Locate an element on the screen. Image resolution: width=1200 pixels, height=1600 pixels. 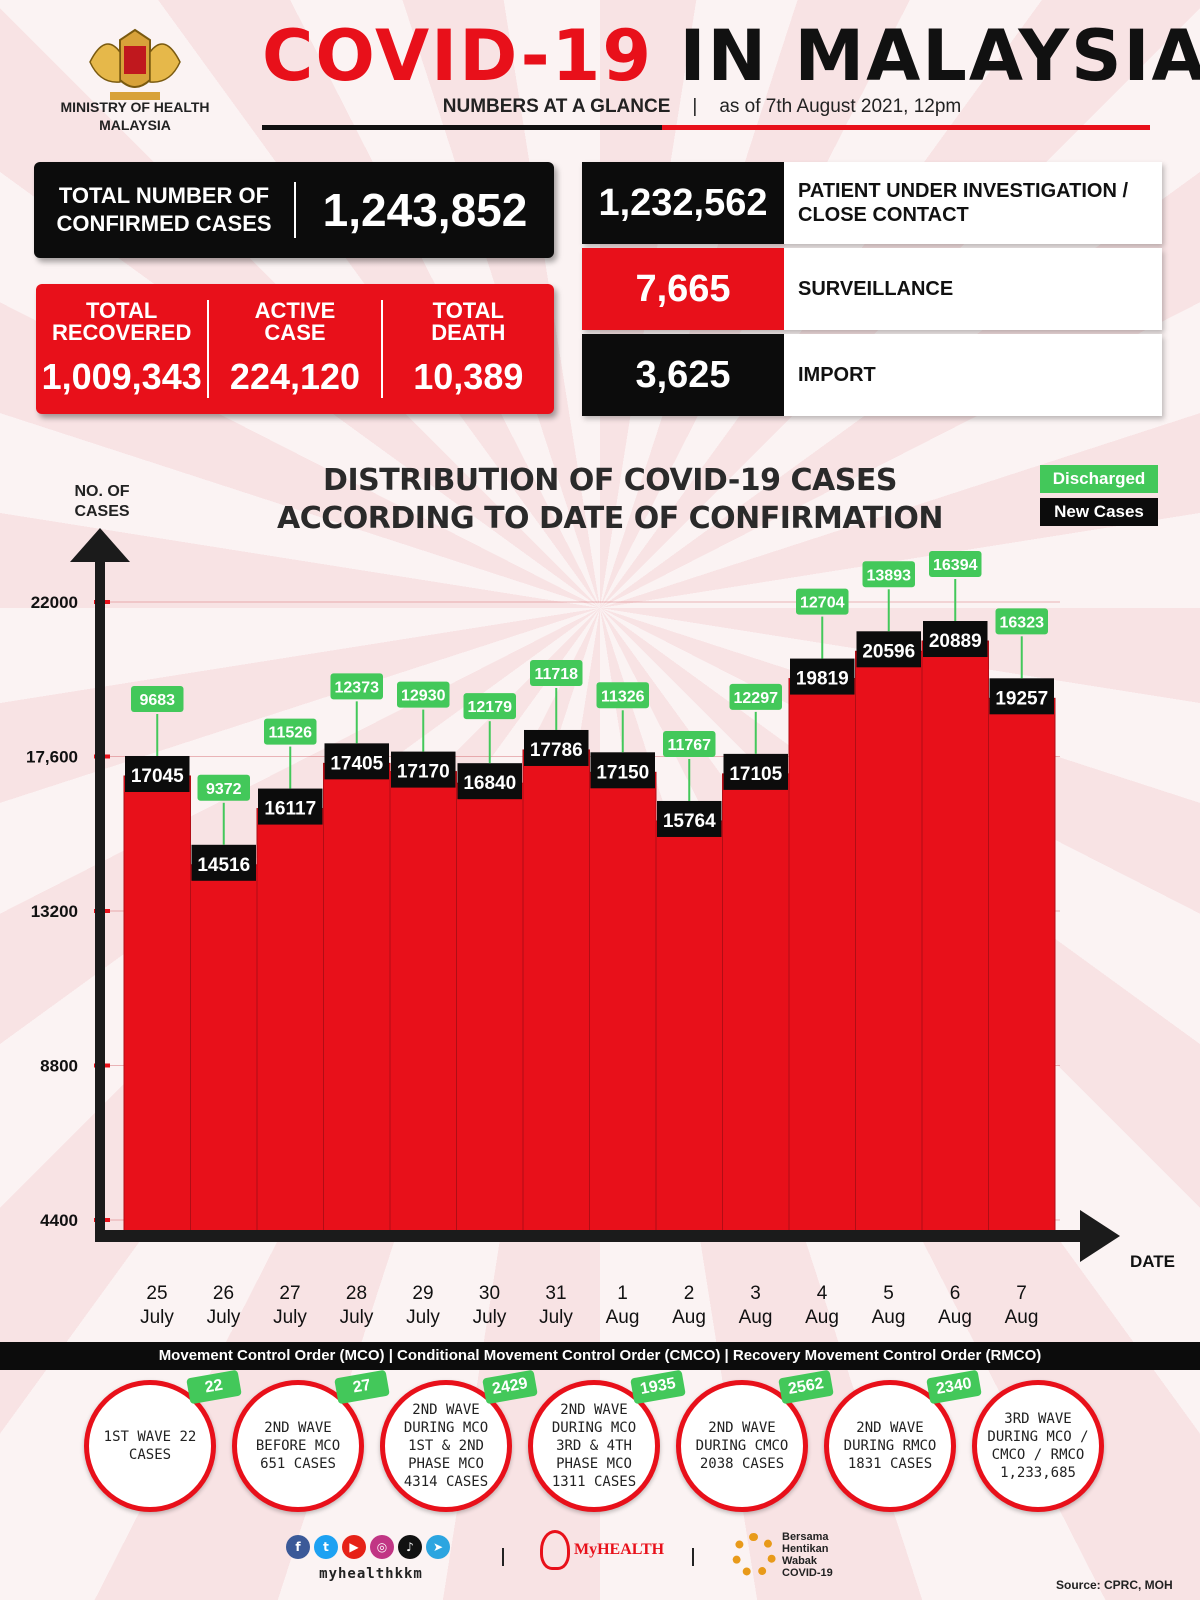
import-label: IMPORT is located at coordinates (837, 375).